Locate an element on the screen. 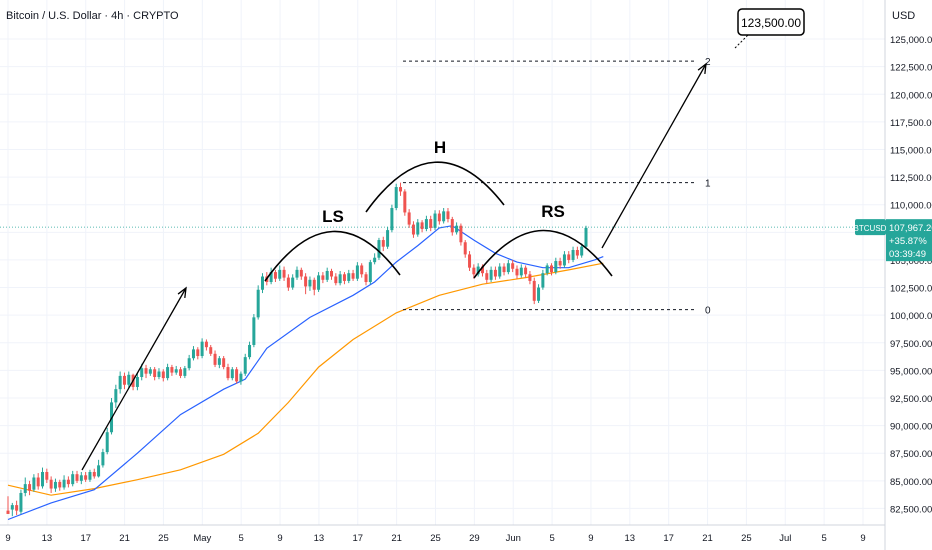 Image resolution: width=932 pixels, height=550 pixels. y-tick-label: 117,500.00 is located at coordinates (911, 123).